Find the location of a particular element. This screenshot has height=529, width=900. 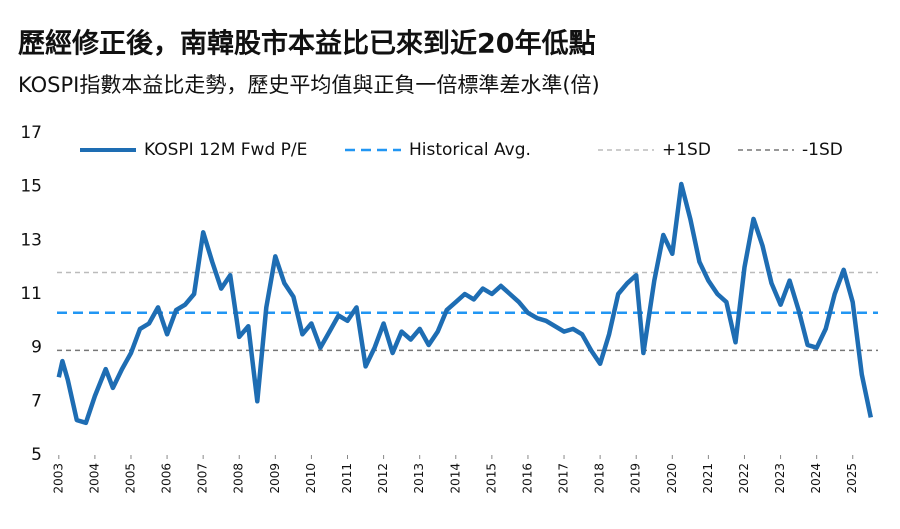

x-tick-label: 2017 is located at coordinates (564, 478).